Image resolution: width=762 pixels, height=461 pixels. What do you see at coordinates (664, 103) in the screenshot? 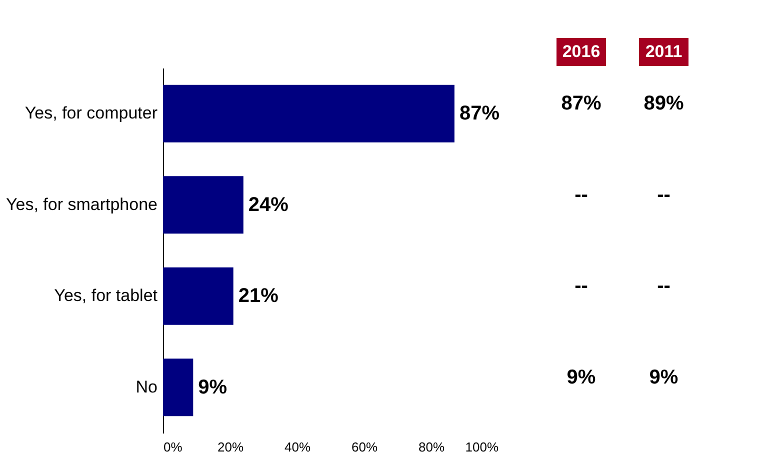
I see `text: 89%` at bounding box center [664, 103].